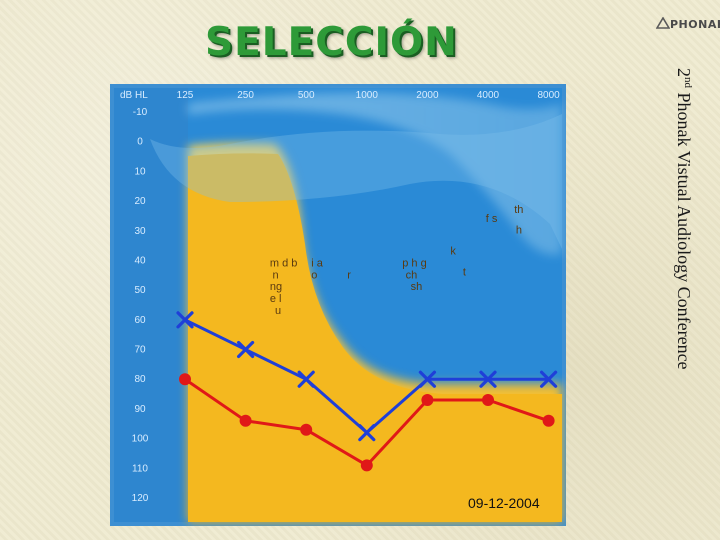 Image resolution: width=720 pixels, height=540 pixels. I want to click on conference-side-banner: 2nd Phonak Vistual Audiology Conference, so click(687, 285).